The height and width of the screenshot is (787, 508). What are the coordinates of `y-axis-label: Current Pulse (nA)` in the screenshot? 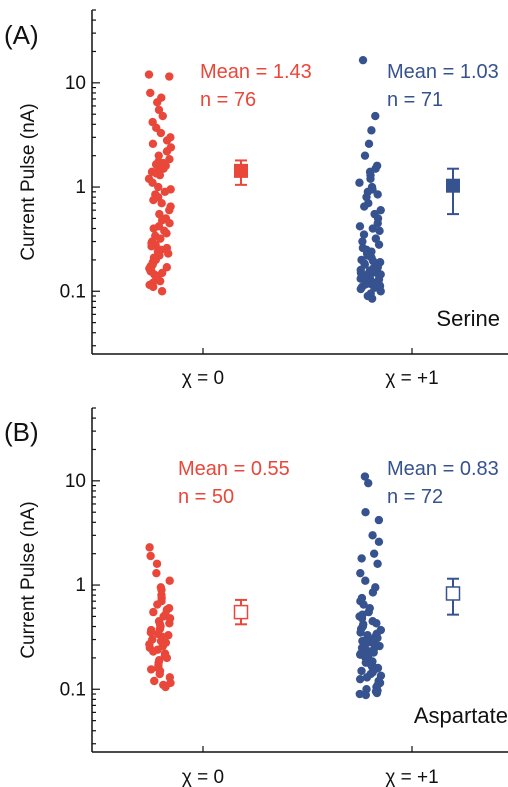 It's located at (28, 579).